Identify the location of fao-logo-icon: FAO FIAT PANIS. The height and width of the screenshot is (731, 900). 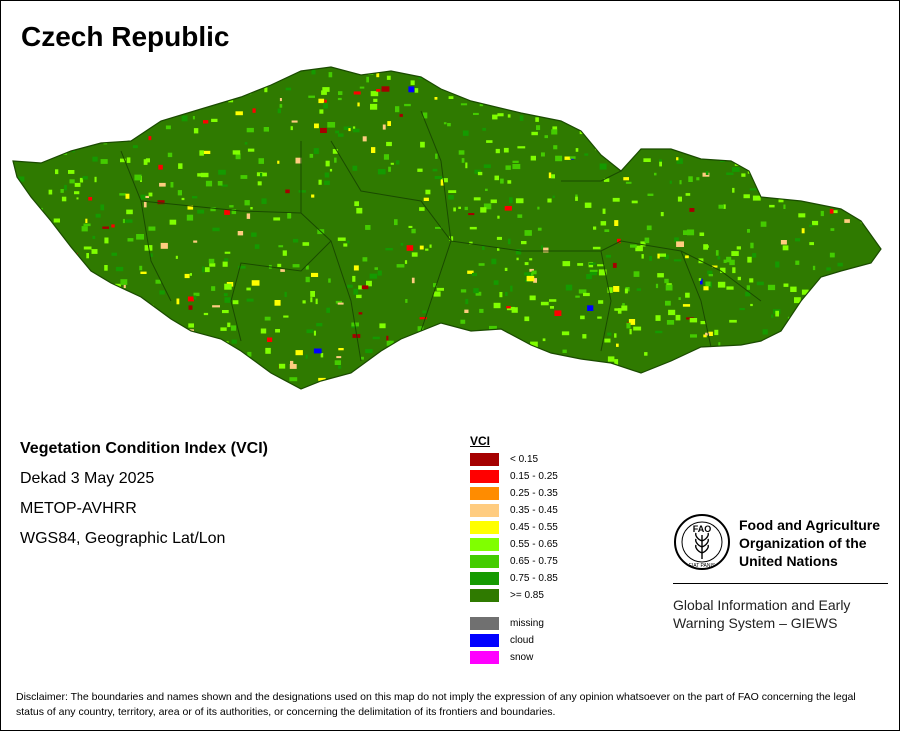
(702, 542).